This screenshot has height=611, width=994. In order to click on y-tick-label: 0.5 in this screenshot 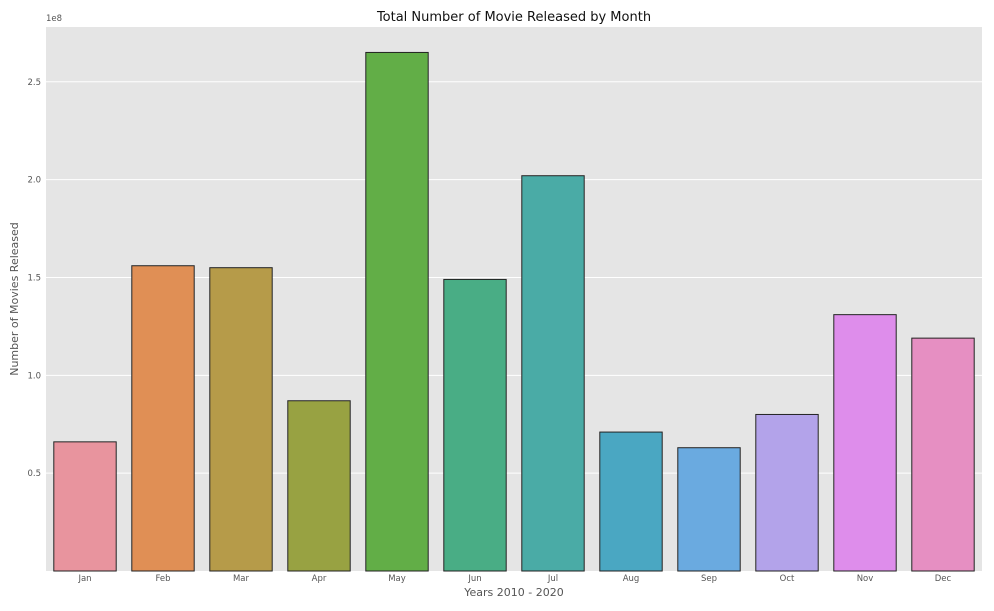, I will do `click(34, 474)`.